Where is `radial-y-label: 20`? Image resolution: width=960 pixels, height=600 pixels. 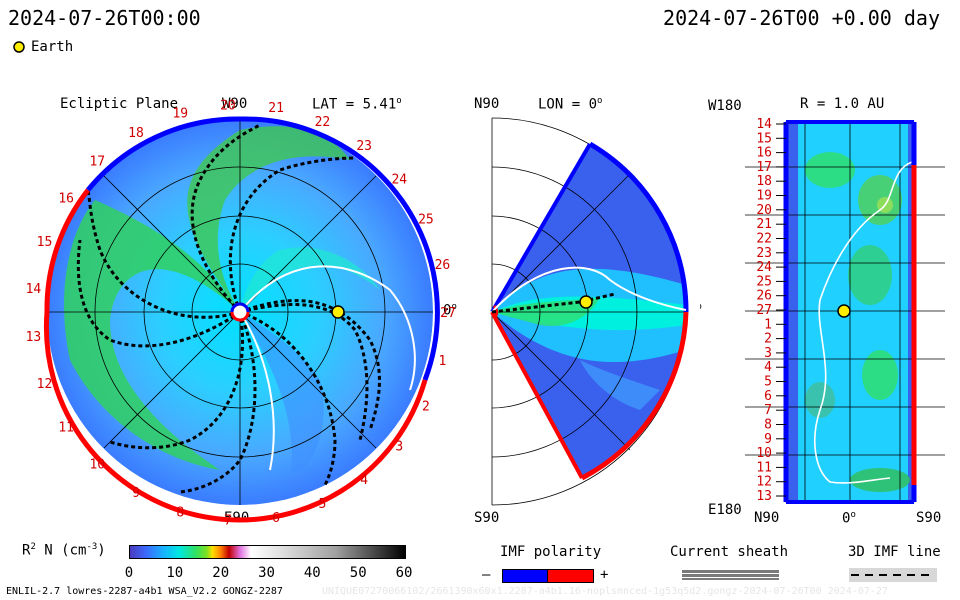
radial-y-label: 20 is located at coordinates (764, 210).